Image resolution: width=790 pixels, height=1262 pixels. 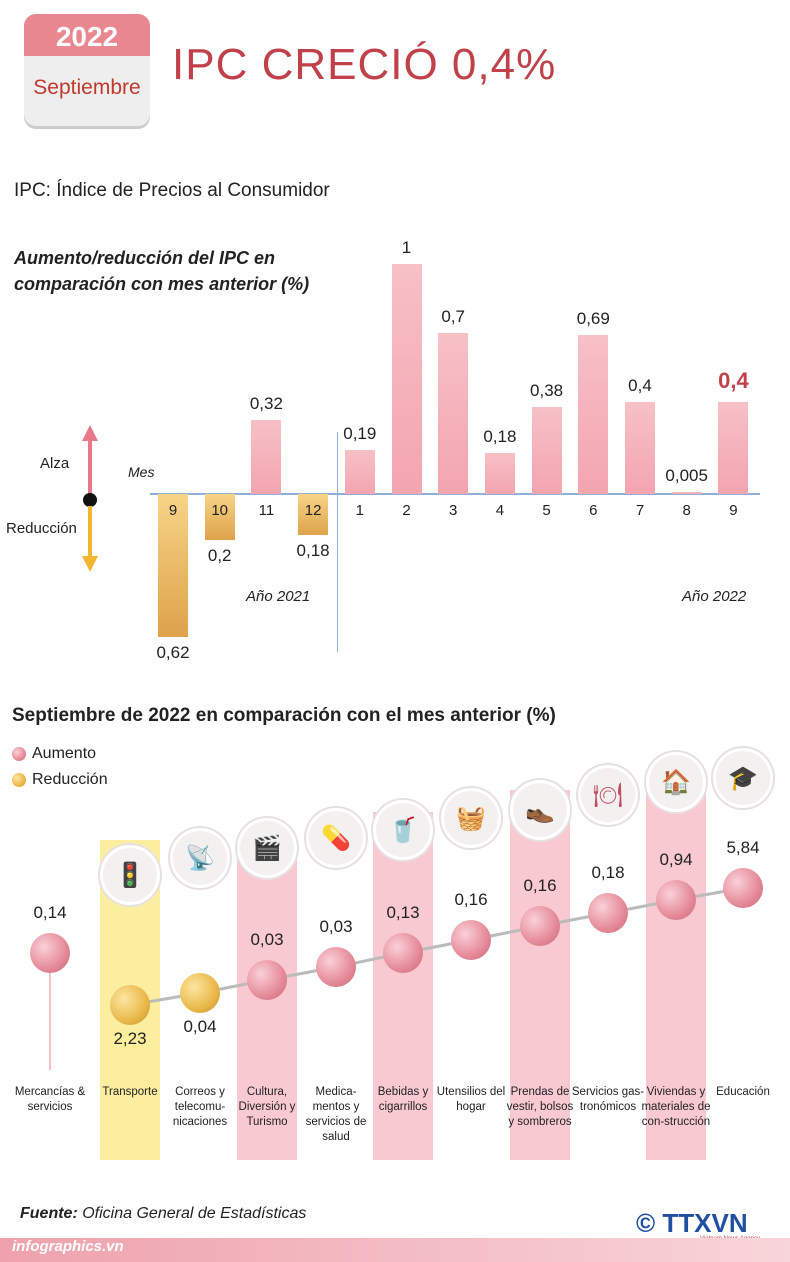 I want to click on legend-up: Alza, so click(x=55, y=463).